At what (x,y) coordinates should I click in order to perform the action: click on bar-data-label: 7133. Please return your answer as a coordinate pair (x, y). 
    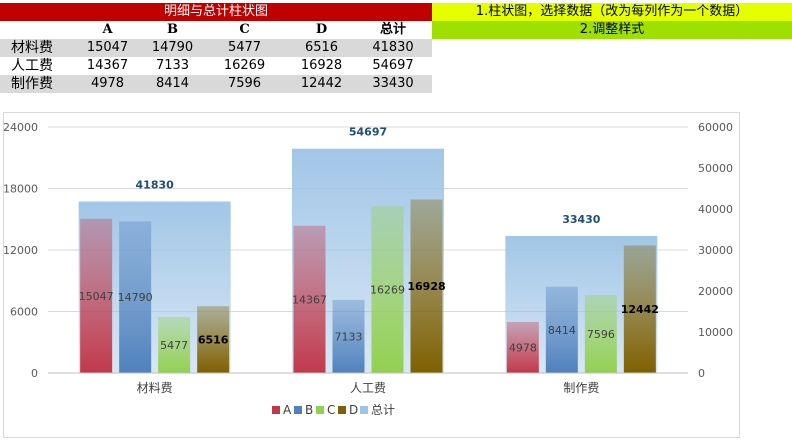
    Looking at the image, I should click on (349, 336).